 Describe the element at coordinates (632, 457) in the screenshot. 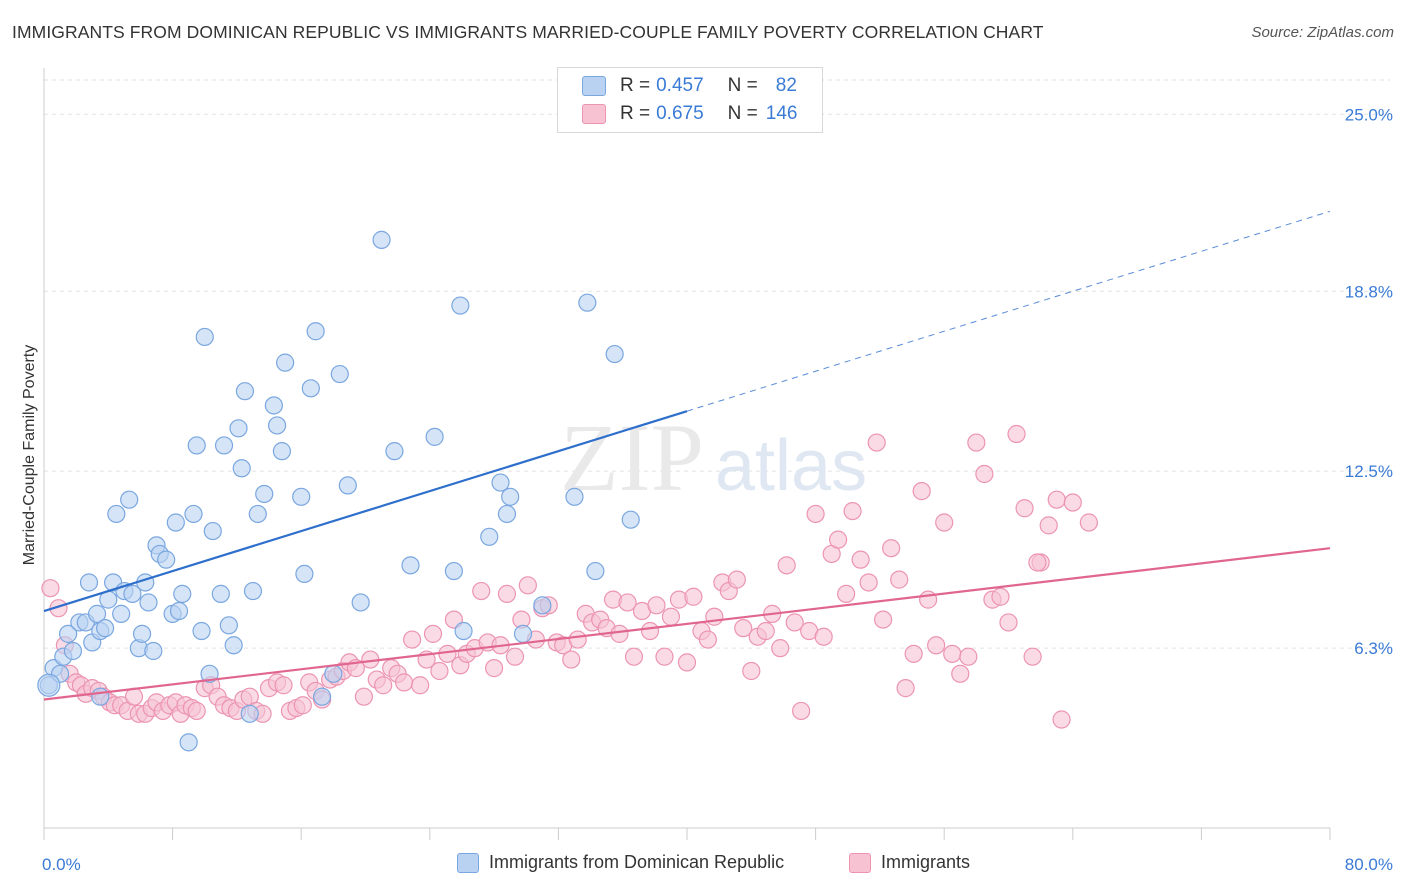

I see `watermark-zip: ZIP` at that location.